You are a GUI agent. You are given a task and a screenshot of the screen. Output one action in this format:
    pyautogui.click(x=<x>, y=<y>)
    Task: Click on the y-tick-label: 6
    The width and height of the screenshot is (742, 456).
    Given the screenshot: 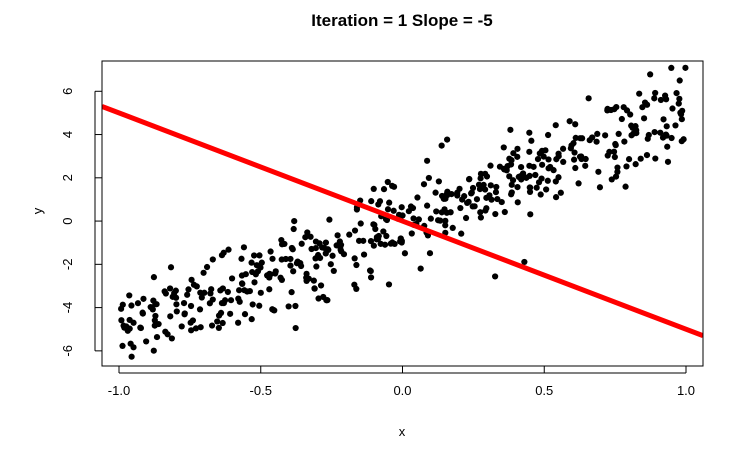 What is the action you would take?
    pyautogui.click(x=67, y=91)
    